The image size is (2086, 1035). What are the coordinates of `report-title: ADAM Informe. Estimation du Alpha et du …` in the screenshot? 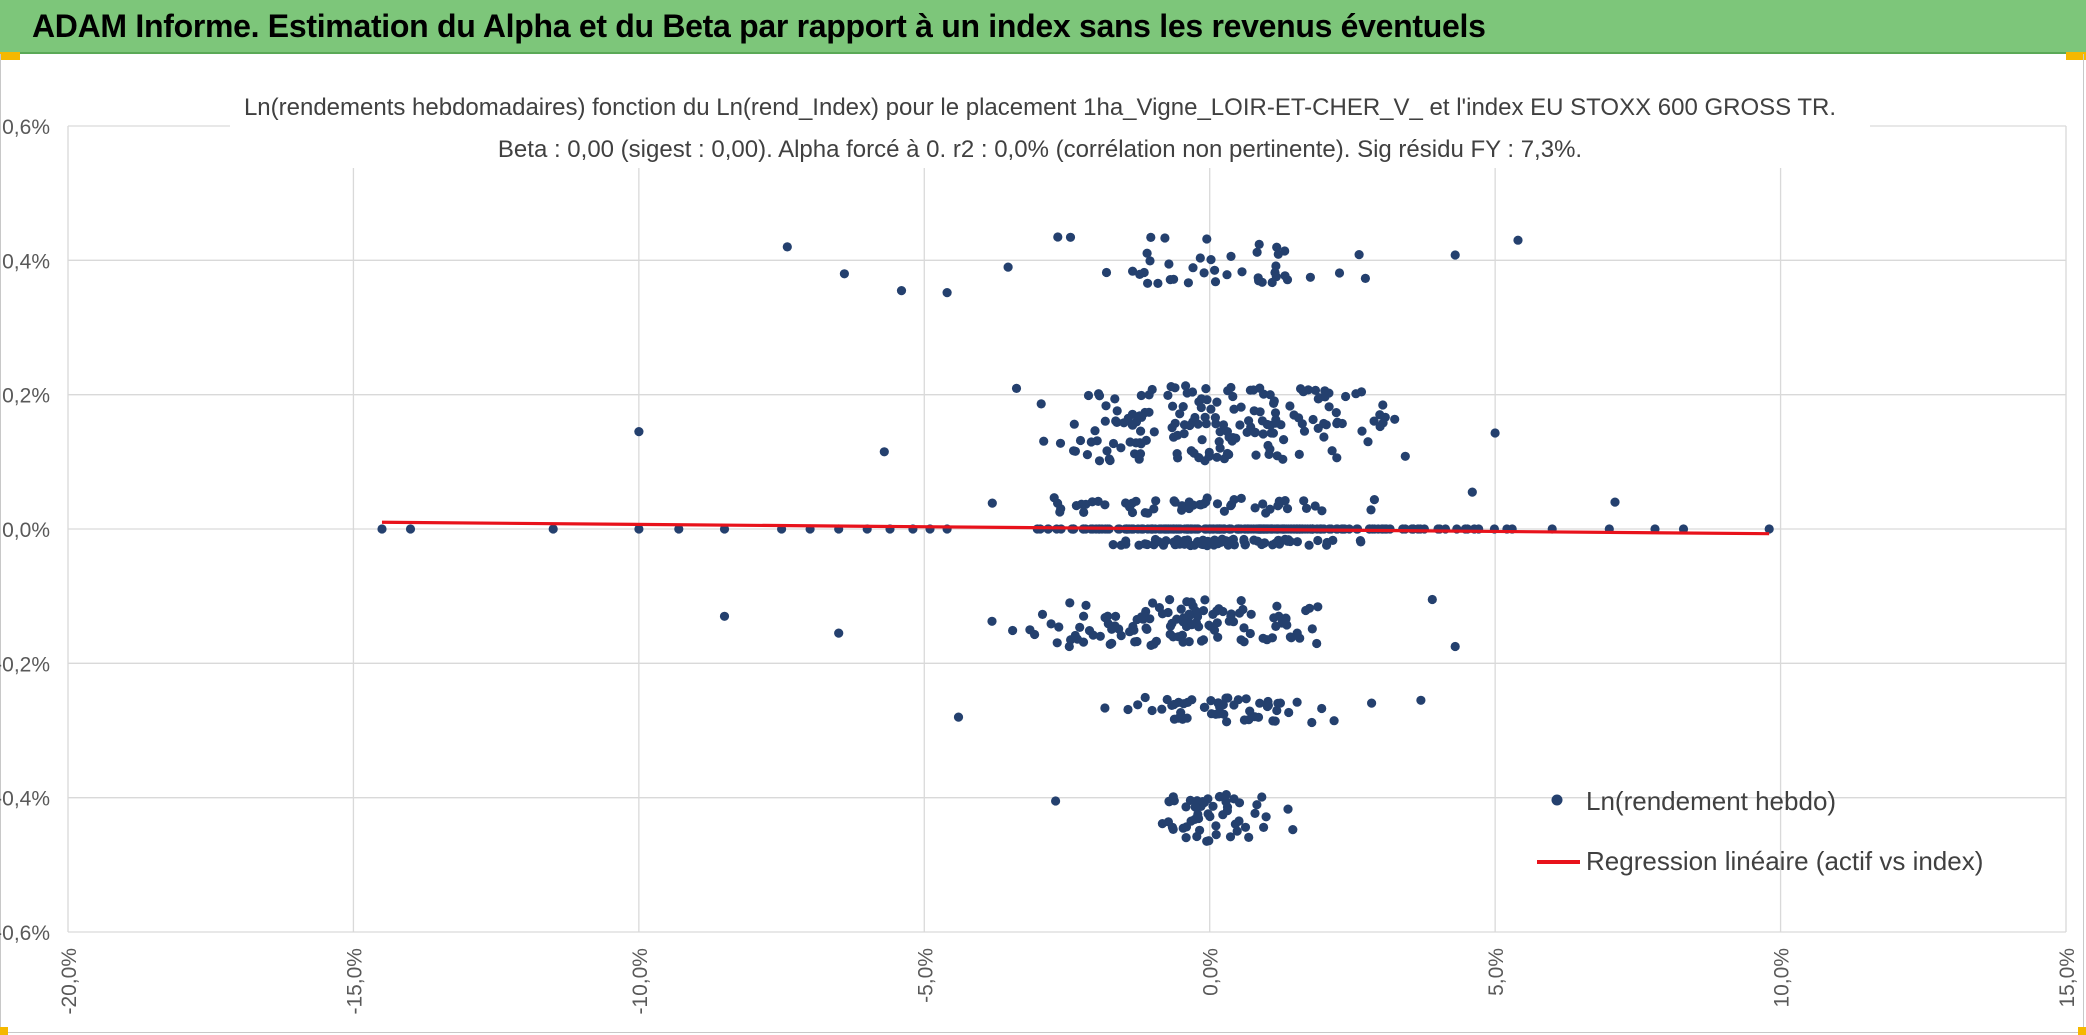 It's located at (759, 26).